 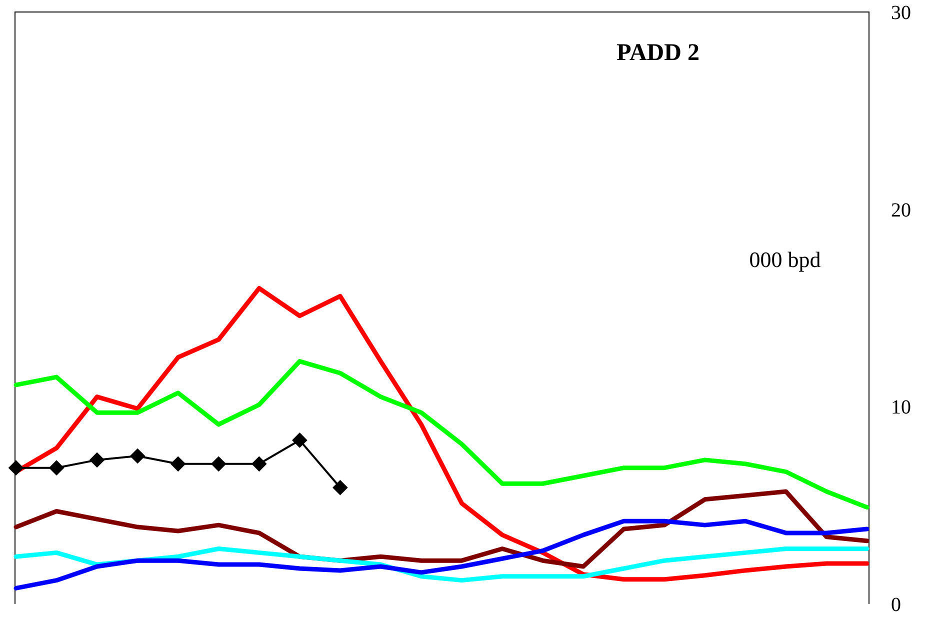 I want to click on y-tick-label: 30, so click(x=901, y=13).